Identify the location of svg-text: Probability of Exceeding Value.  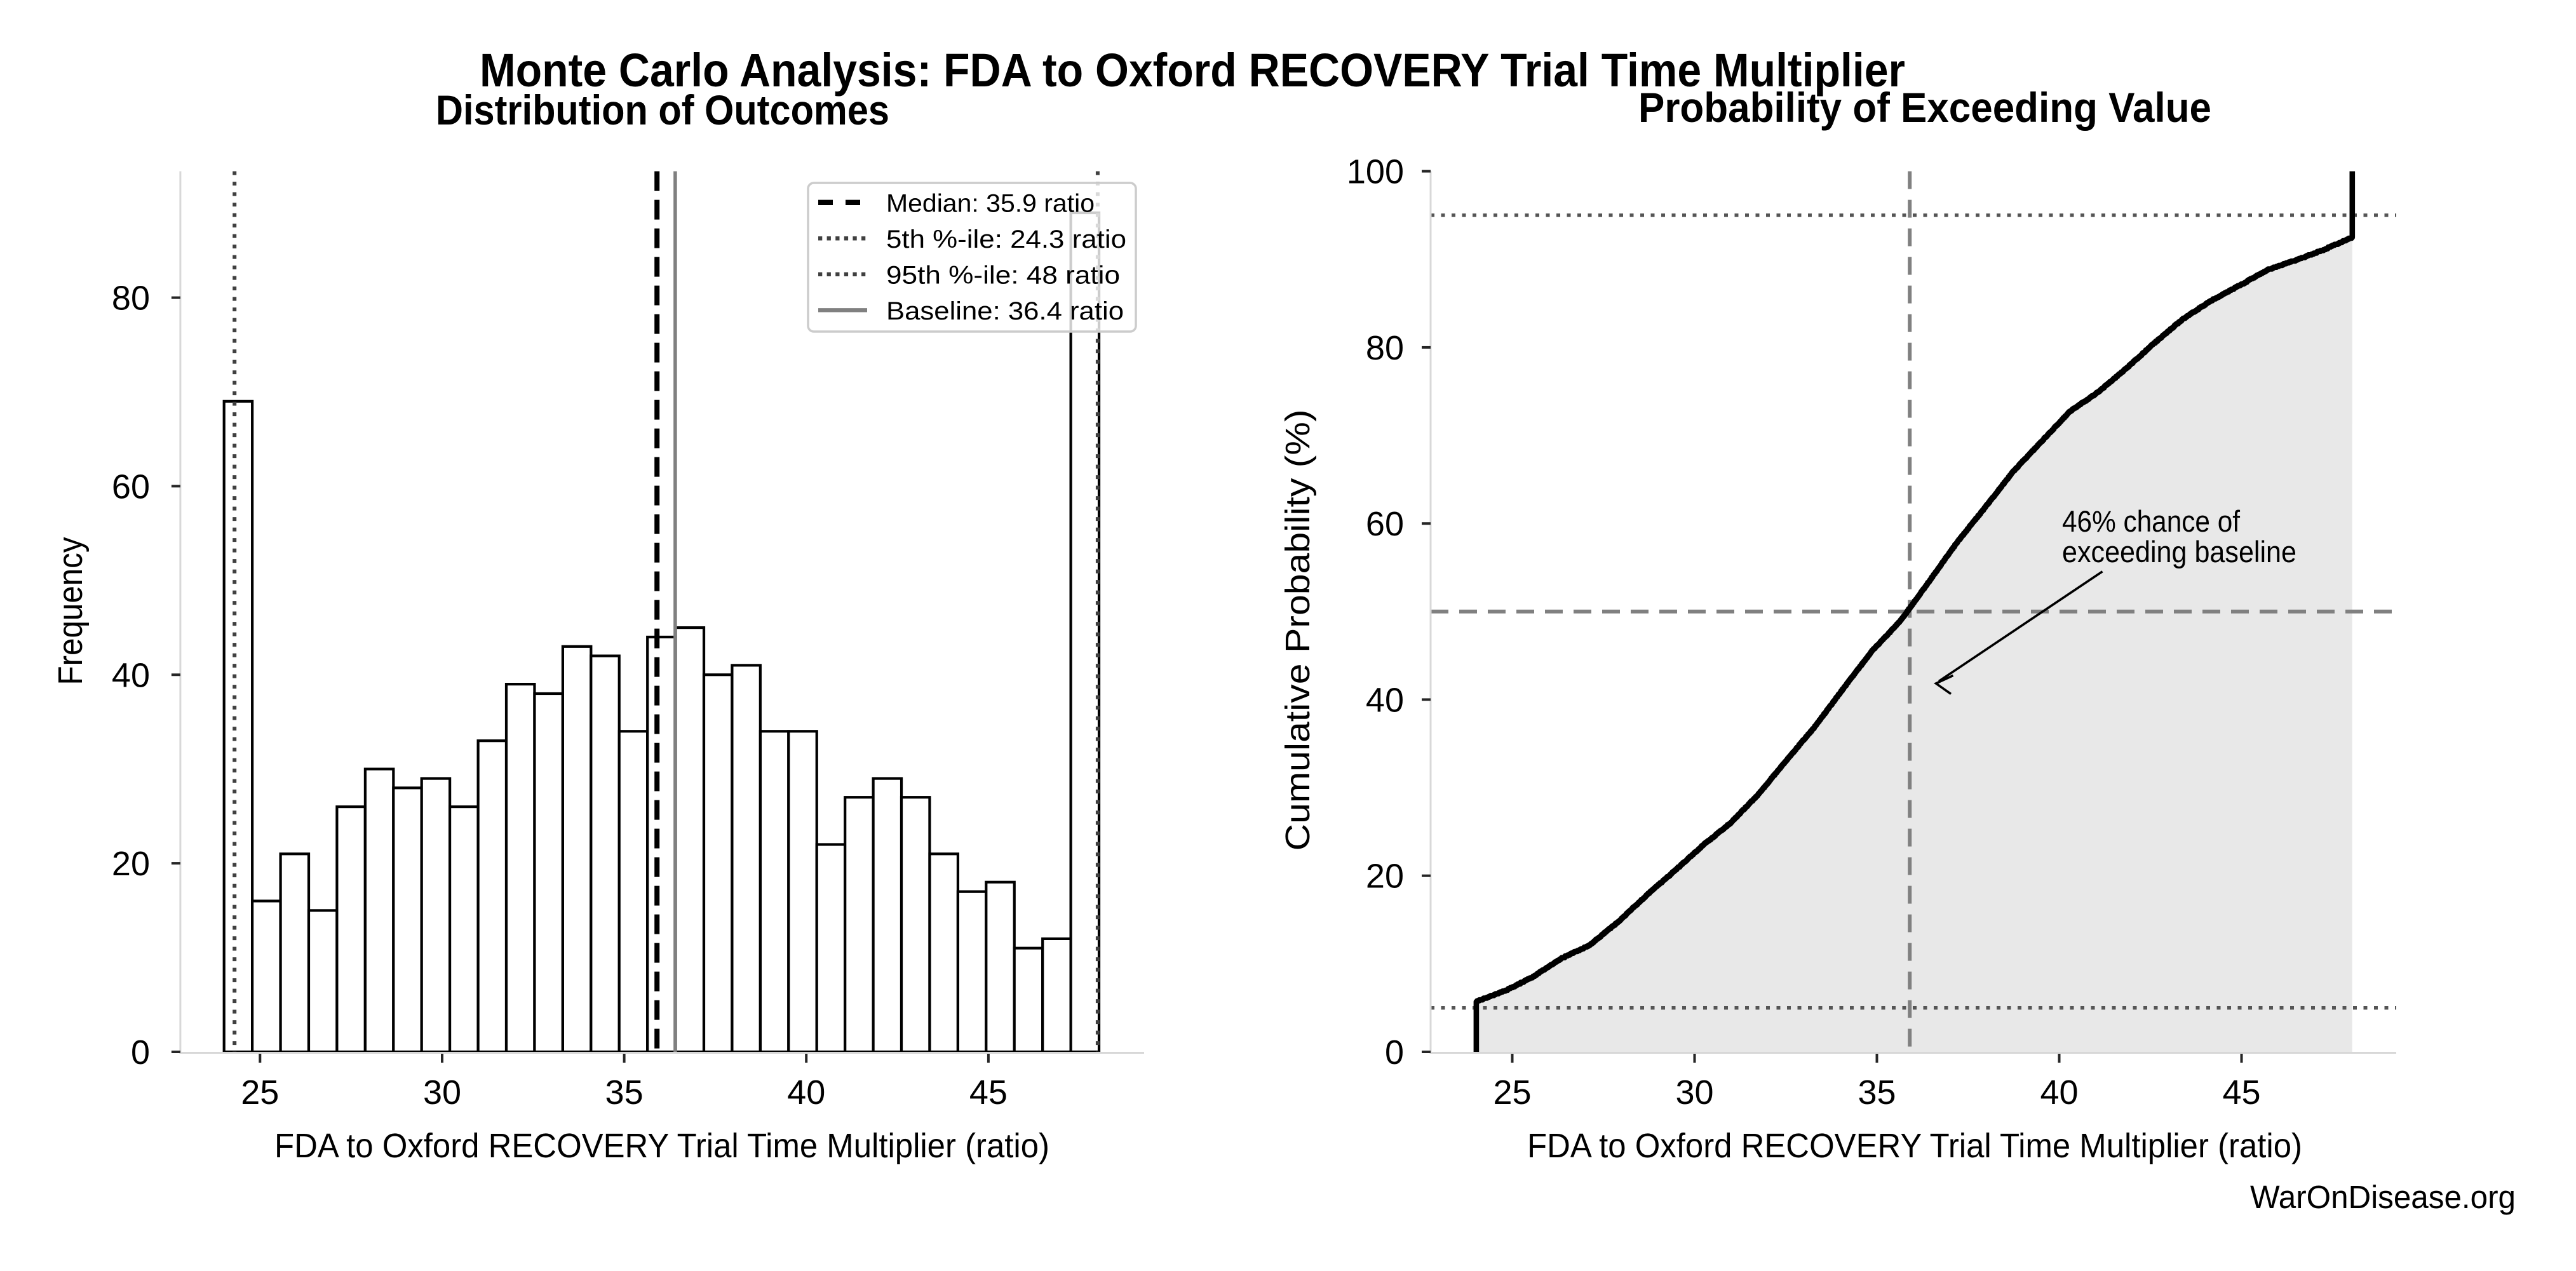
(1924, 107).